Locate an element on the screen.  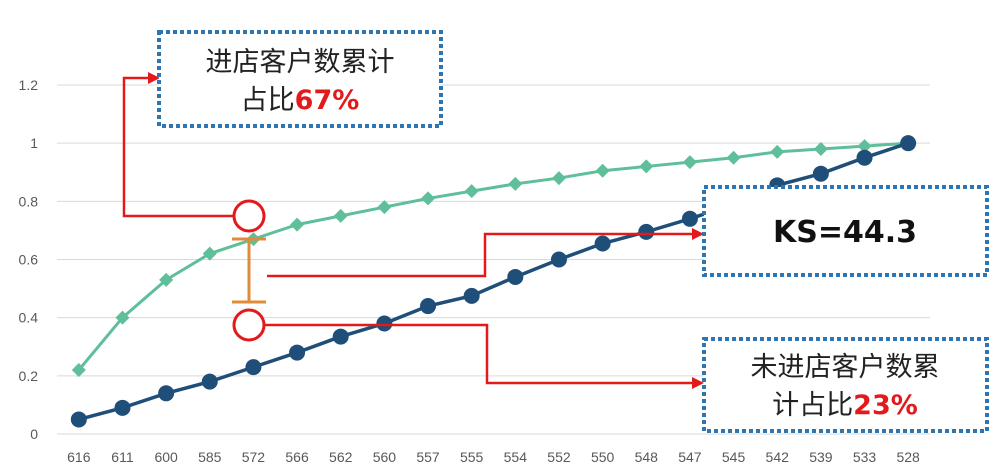
y-tick-label: 1.2 is located at coordinates (29, 85).